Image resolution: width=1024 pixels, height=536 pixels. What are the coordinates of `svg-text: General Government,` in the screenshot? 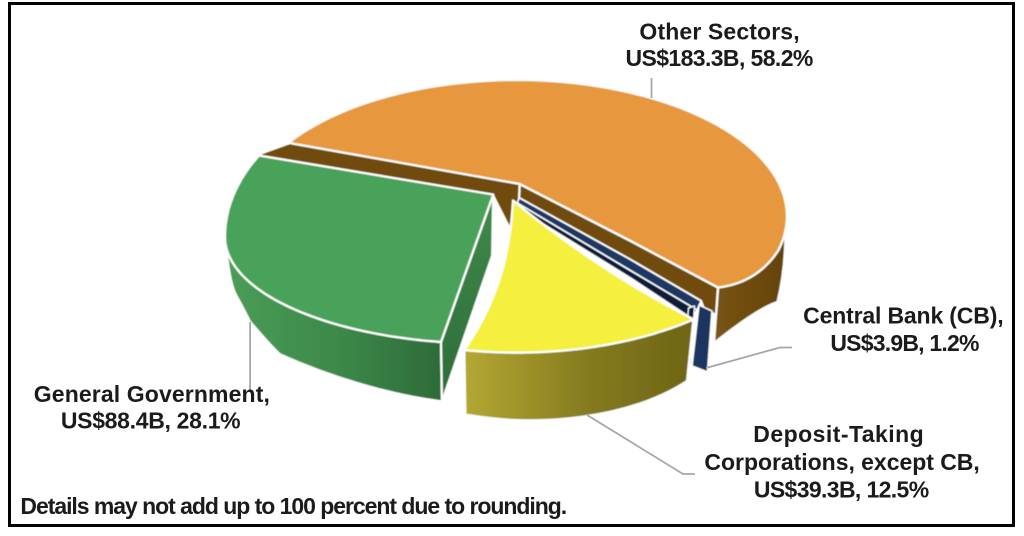 It's located at (152, 394).